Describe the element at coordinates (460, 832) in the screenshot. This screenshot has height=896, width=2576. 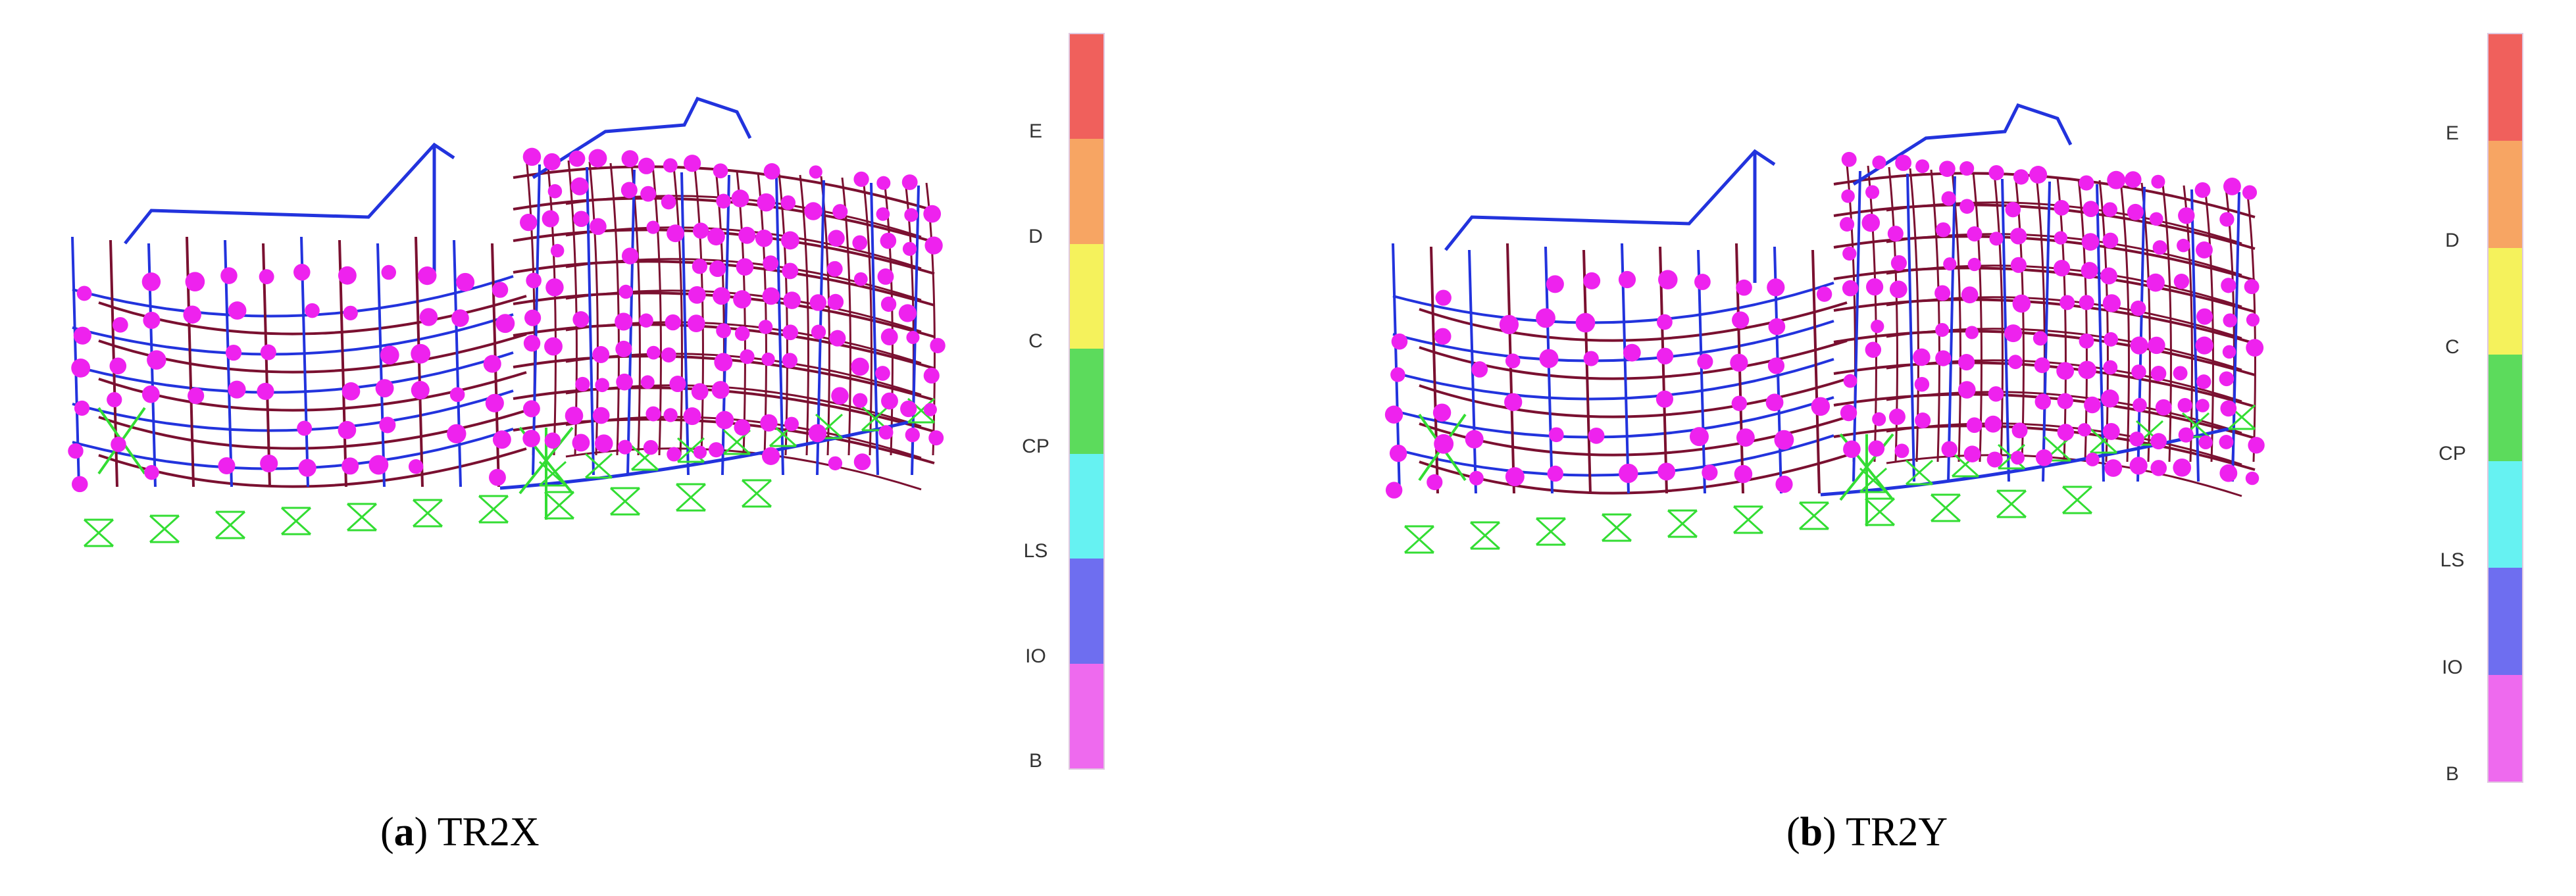
I see `caption-a: (a) TR2X` at that location.